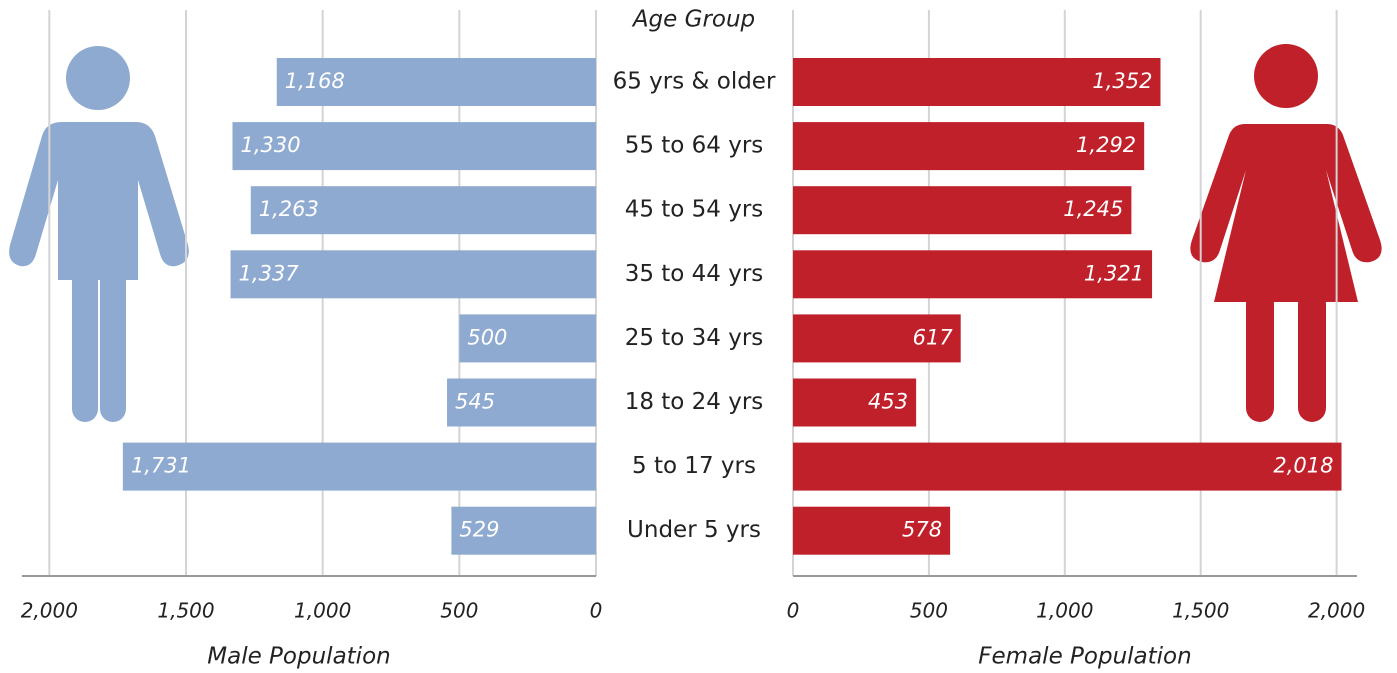 The height and width of the screenshot is (673, 1397). Describe the element at coordinates (1106, 145) in the screenshot. I see `value-label: 1,292` at that location.